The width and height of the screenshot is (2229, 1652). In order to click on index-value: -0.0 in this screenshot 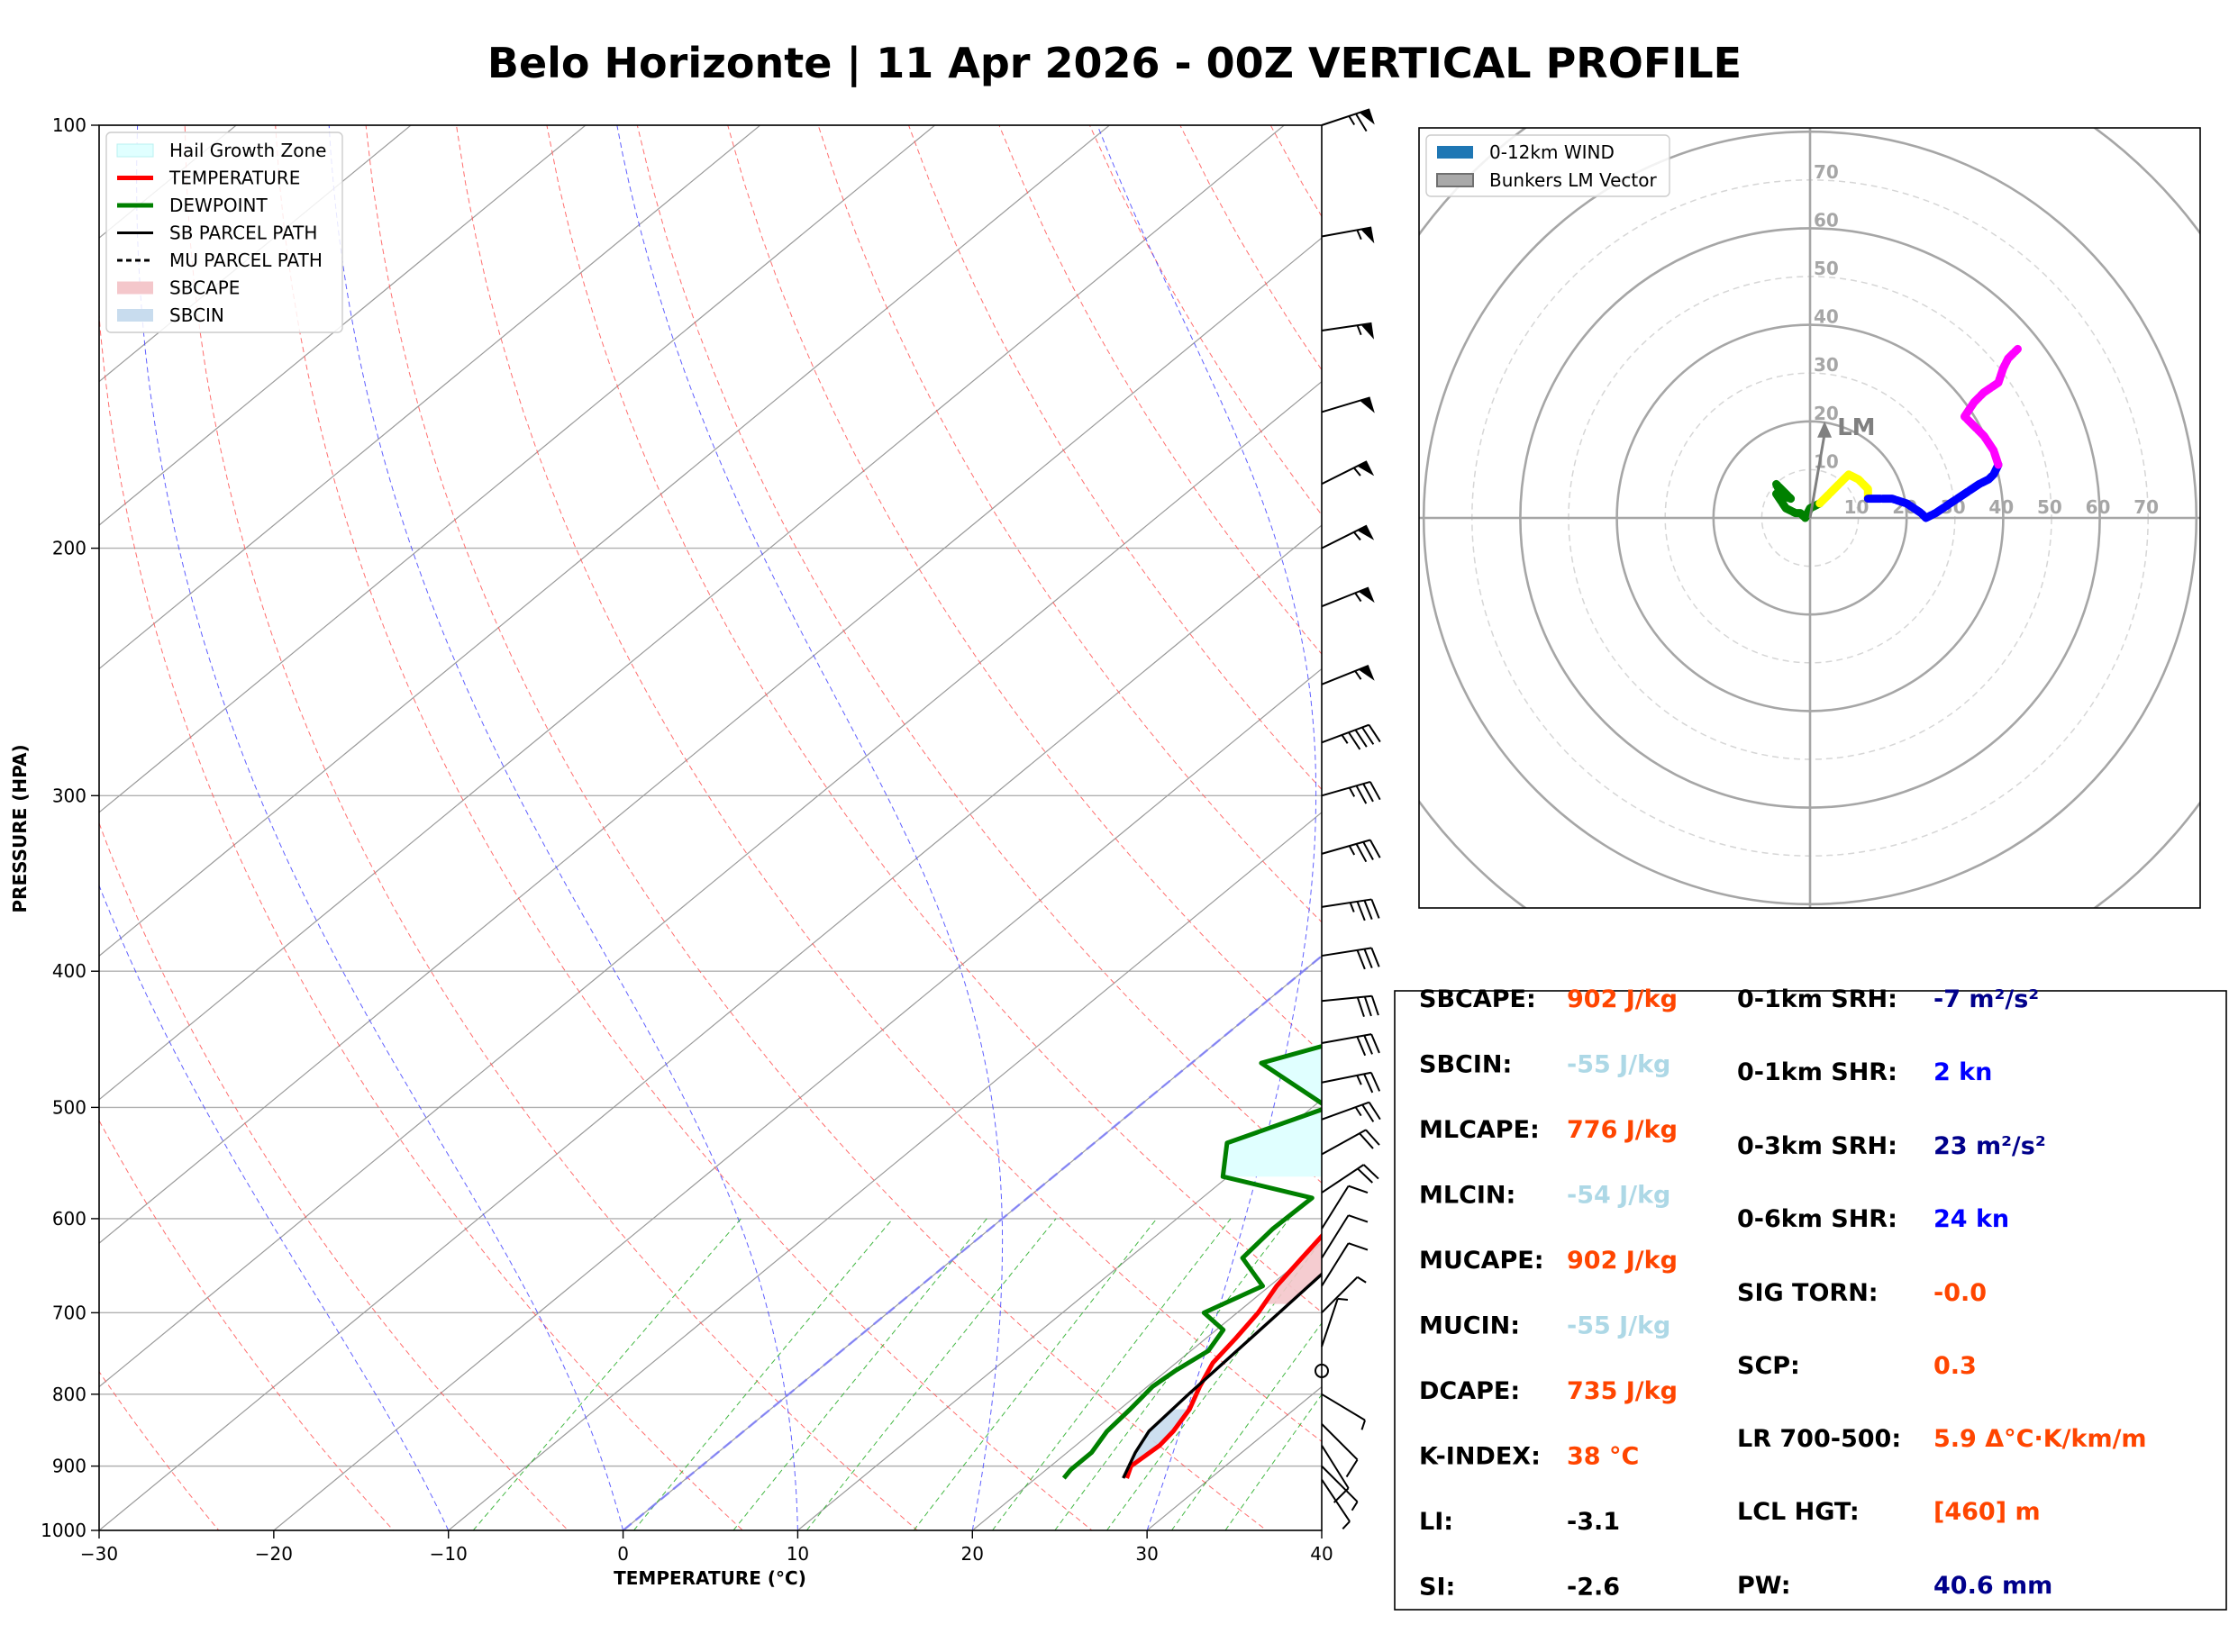, I will do `click(1960, 1293)`.